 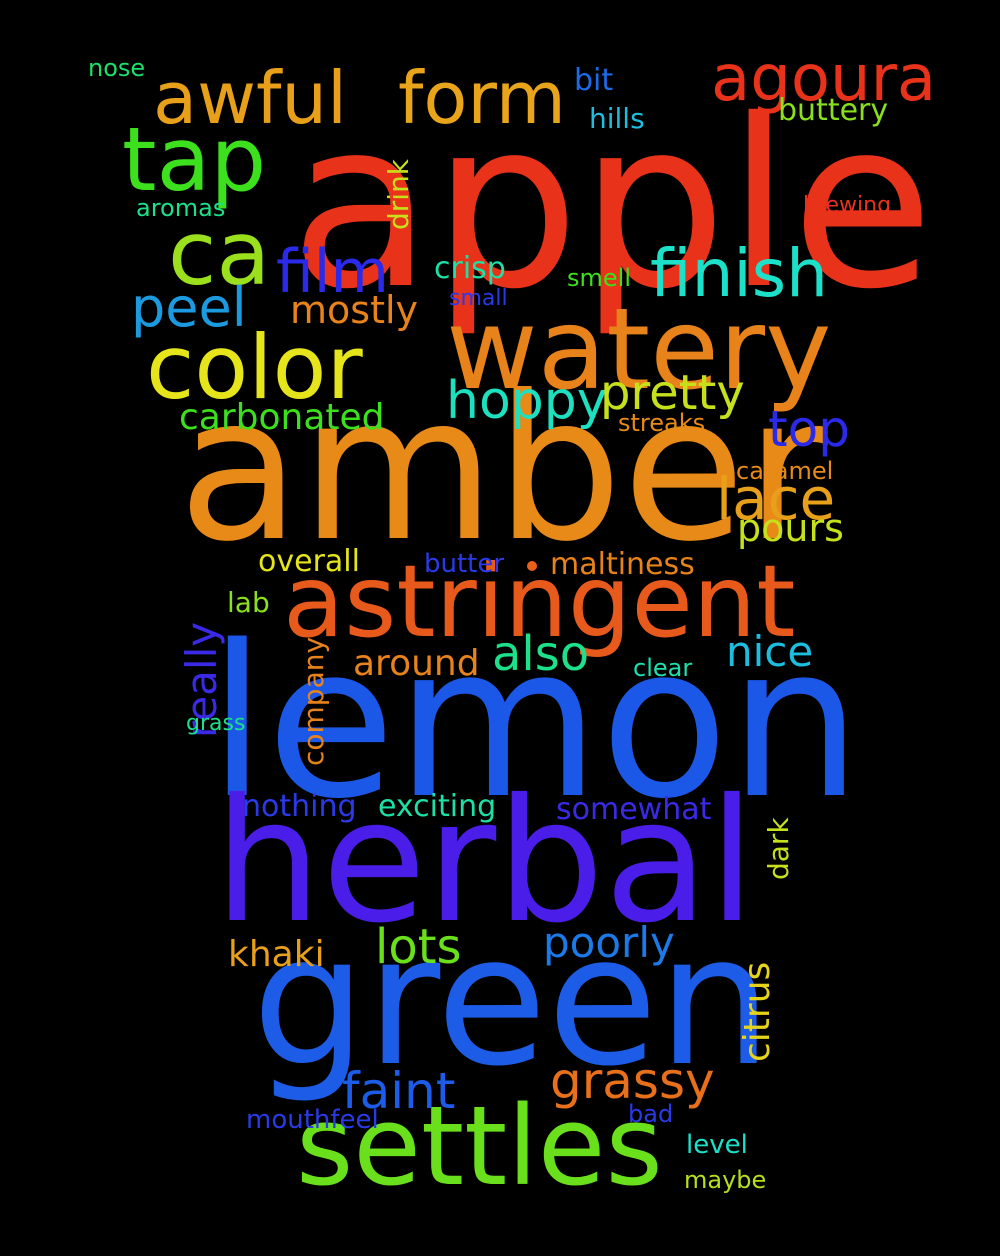 What do you see at coordinates (634, 809) in the screenshot?
I see `word-somewhat: somewhat` at bounding box center [634, 809].